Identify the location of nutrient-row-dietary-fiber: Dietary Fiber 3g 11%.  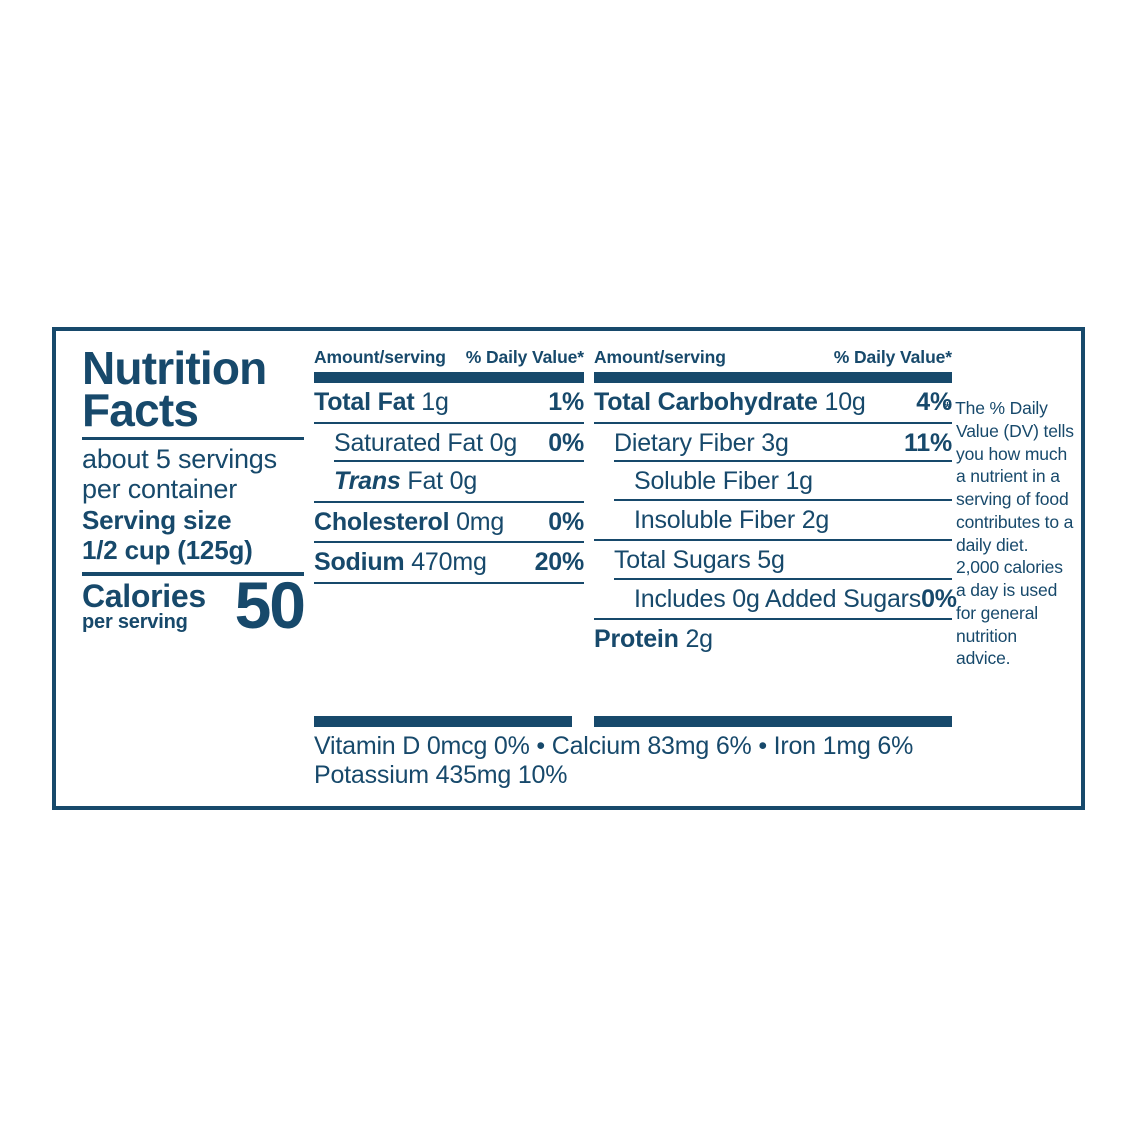
(773, 443).